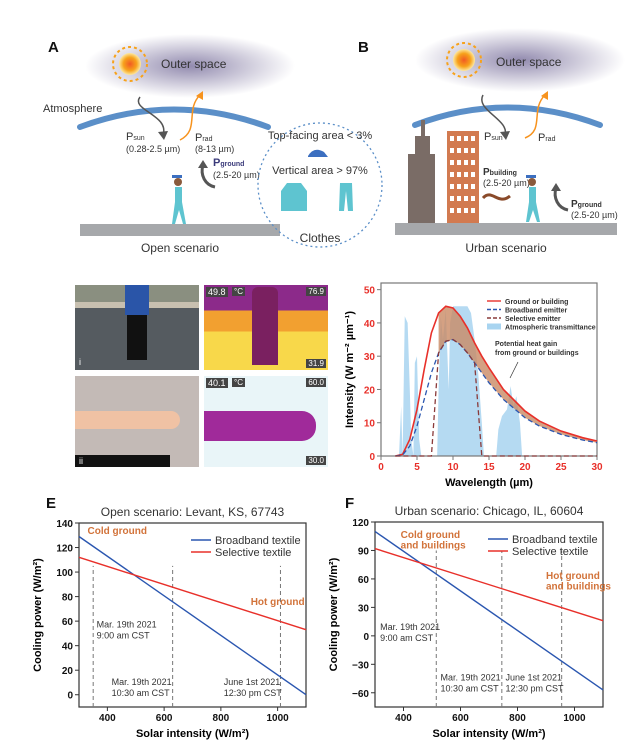  Describe the element at coordinates (360, 694) in the screenshot. I see `y-tick-label: −60` at that location.